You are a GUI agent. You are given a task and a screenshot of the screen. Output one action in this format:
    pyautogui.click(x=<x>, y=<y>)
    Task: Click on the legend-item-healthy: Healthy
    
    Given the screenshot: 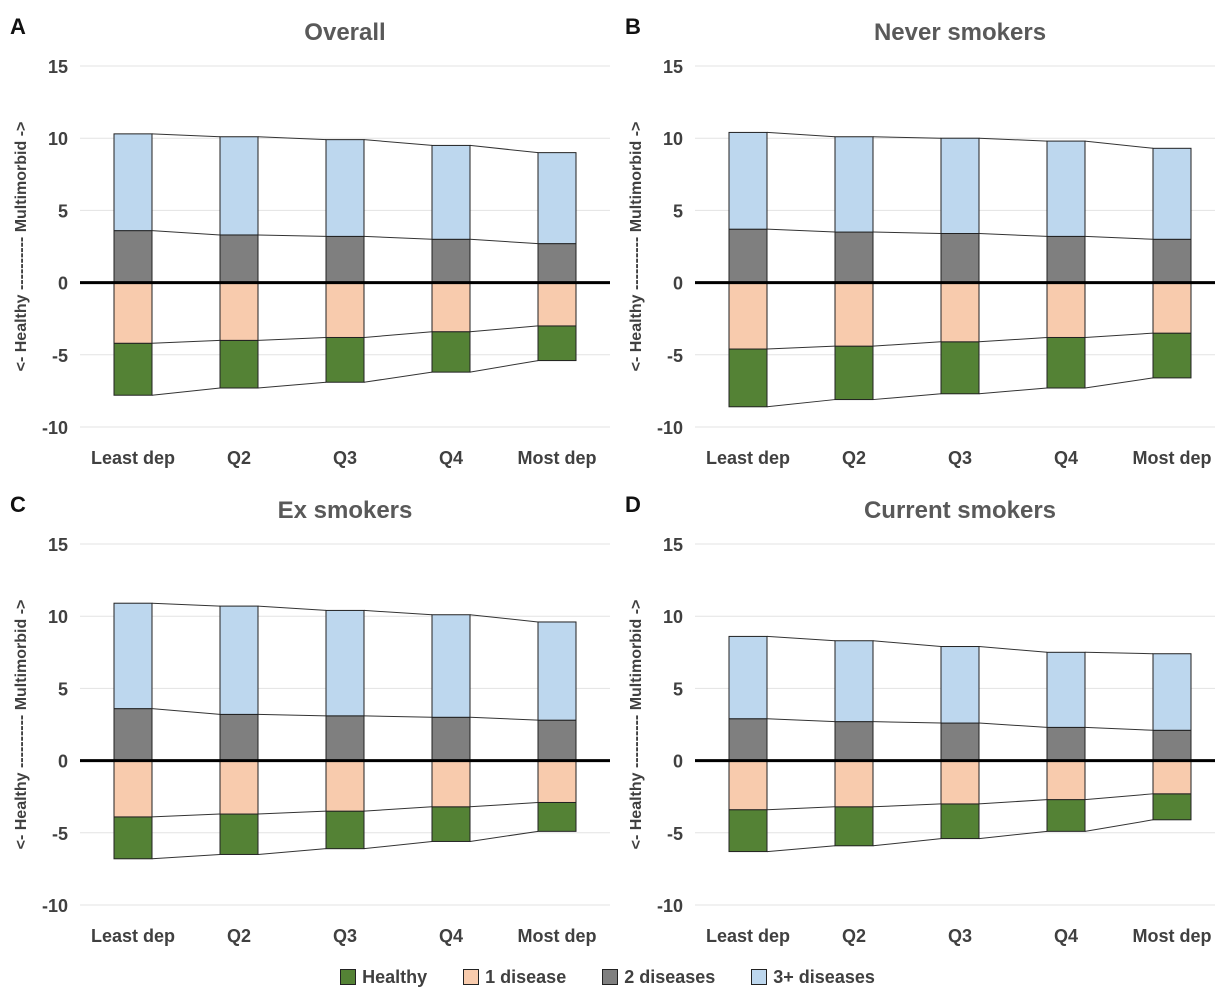 What is the action you would take?
    pyautogui.click(x=383, y=977)
    